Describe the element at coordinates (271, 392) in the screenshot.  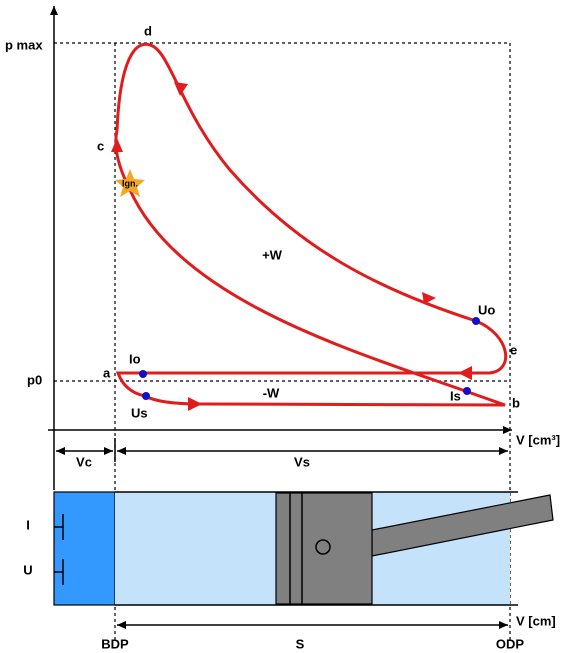
I see `label: -W` at that location.